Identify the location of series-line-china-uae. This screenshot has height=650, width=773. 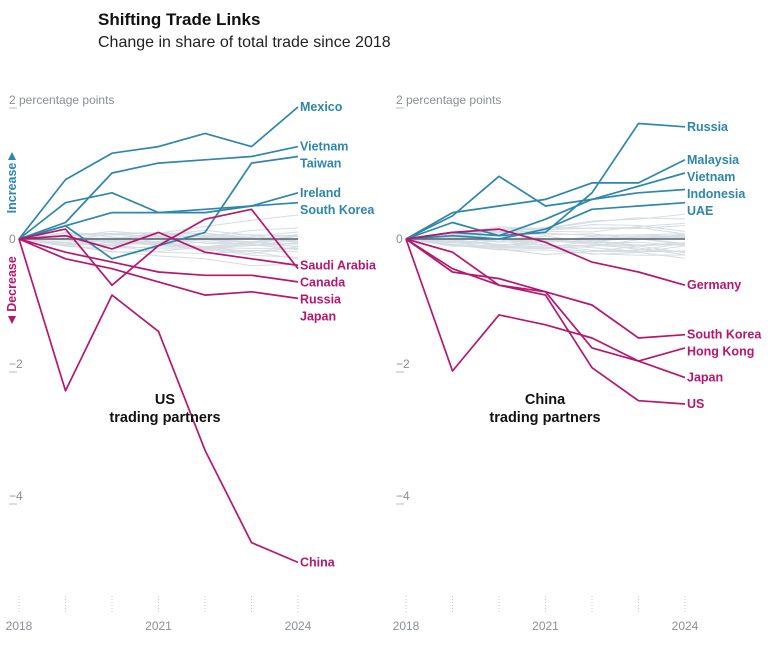
(545, 220).